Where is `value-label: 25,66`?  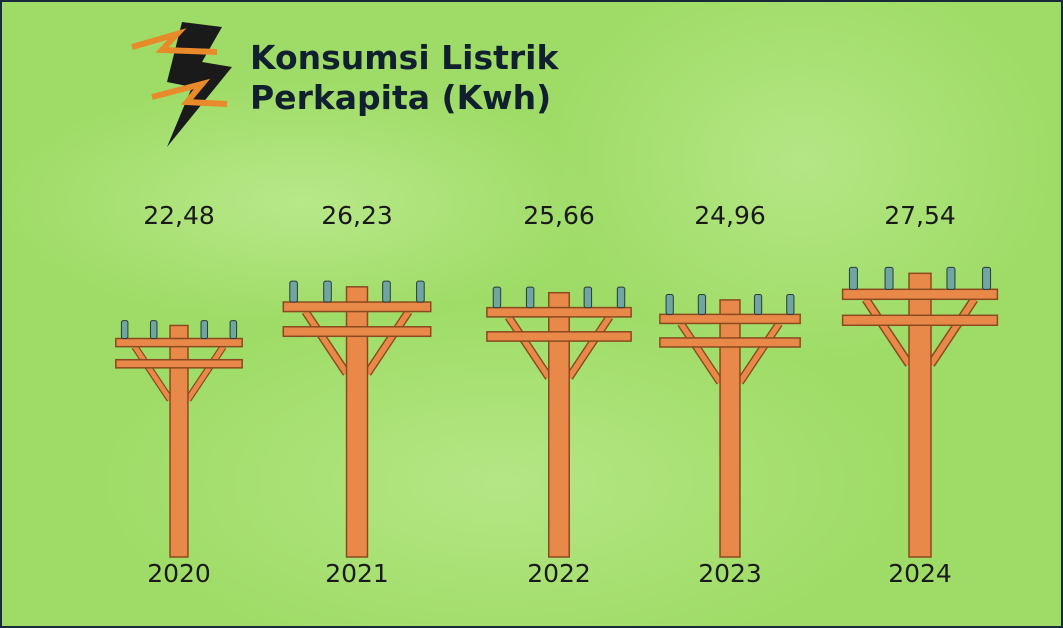
value-label: 25,66 is located at coordinates (559, 215).